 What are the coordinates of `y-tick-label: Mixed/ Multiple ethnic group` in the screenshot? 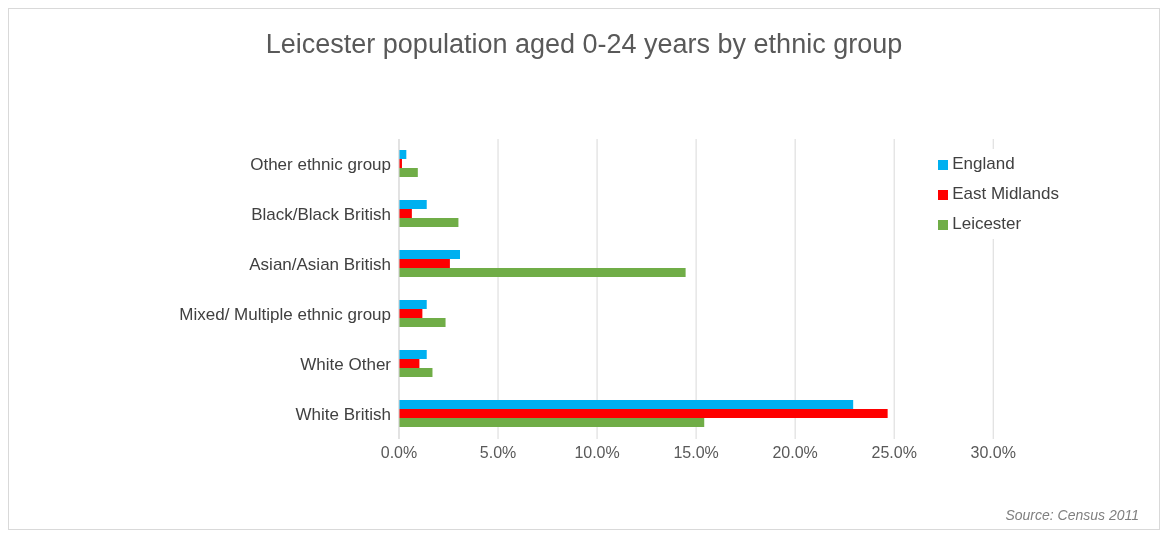 It's located at (285, 315).